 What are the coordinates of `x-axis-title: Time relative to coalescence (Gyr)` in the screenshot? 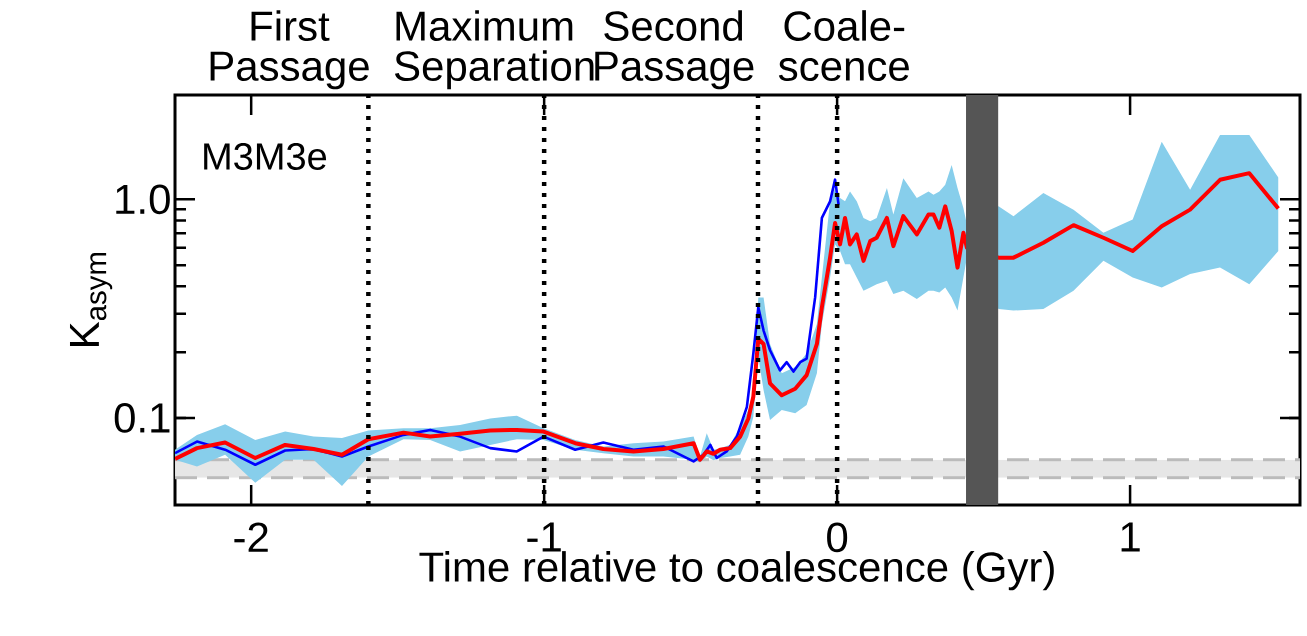 It's located at (736, 571).